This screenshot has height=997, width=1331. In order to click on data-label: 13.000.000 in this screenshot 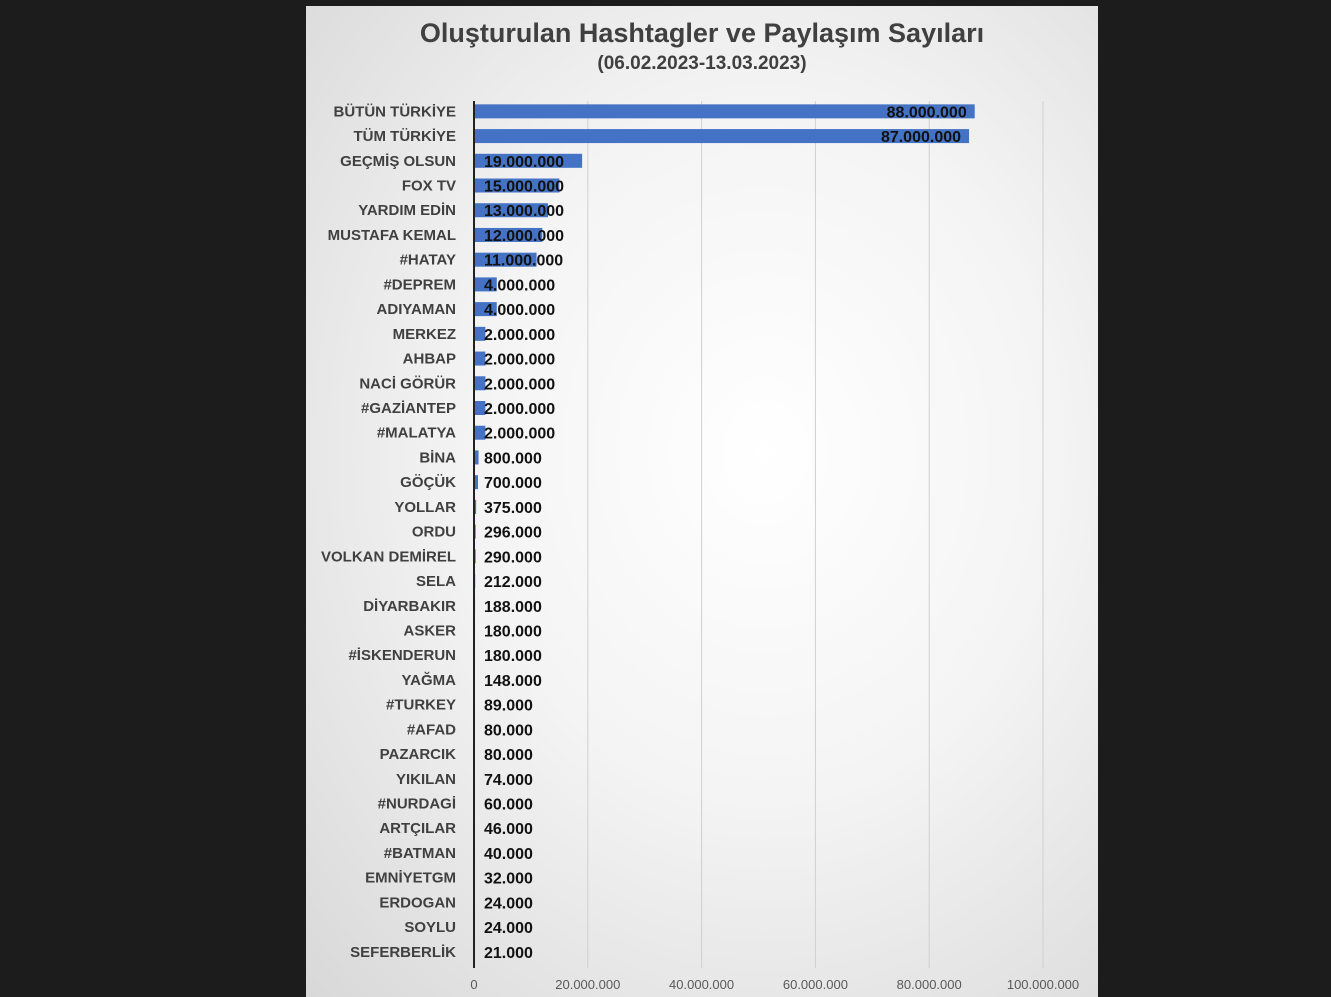, I will do `click(524, 211)`.